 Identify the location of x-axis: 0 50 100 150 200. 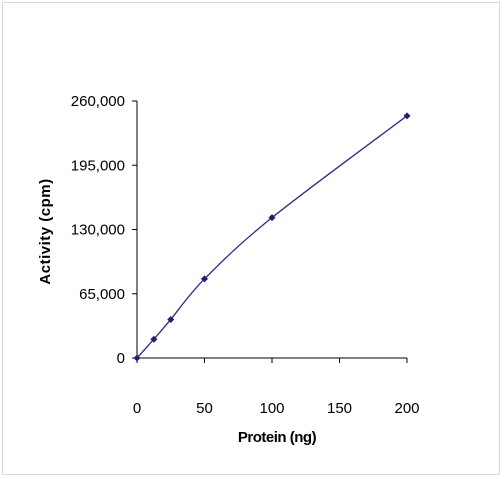
(276, 387).